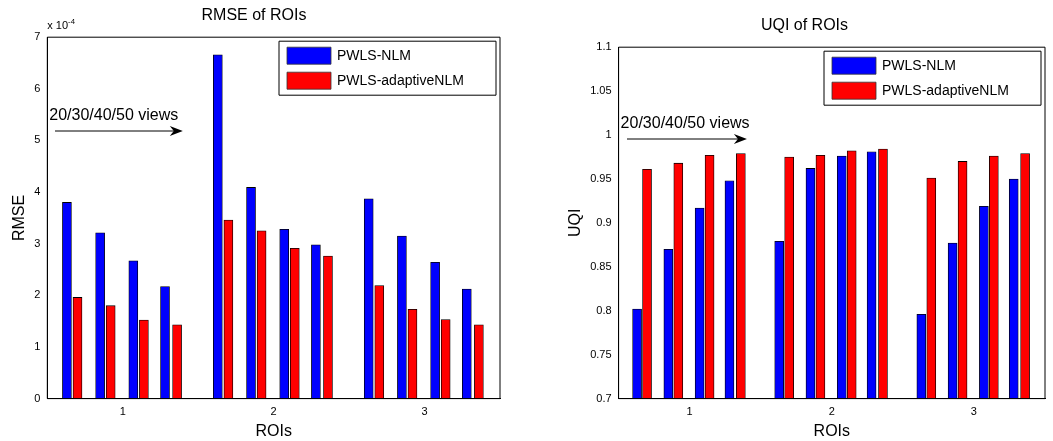  I want to click on y-tick-label: 1.05, so click(601, 90).